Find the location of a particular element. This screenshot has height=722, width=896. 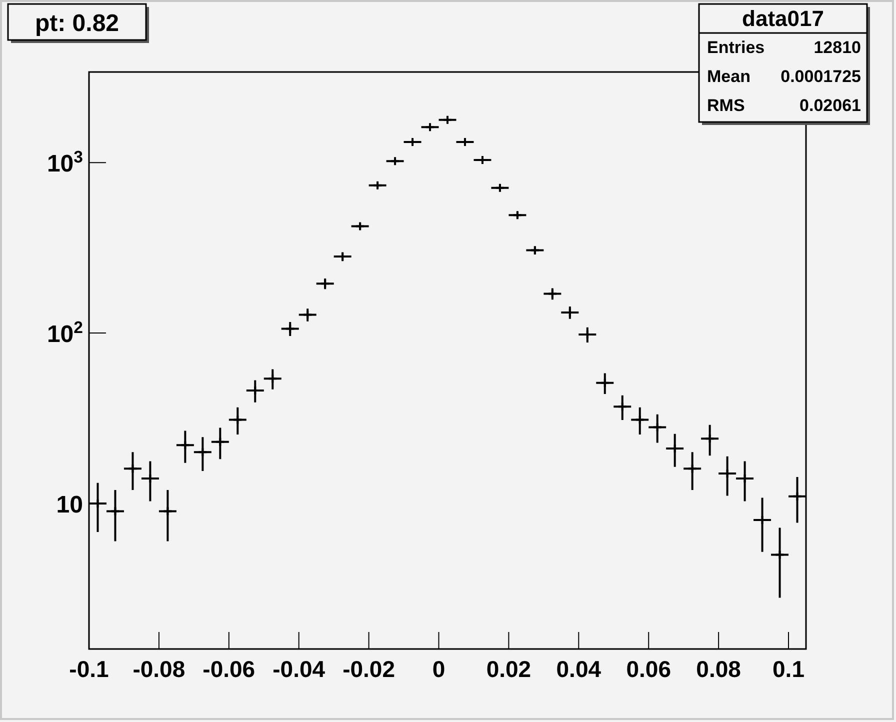

text: 12810 is located at coordinates (837, 47).